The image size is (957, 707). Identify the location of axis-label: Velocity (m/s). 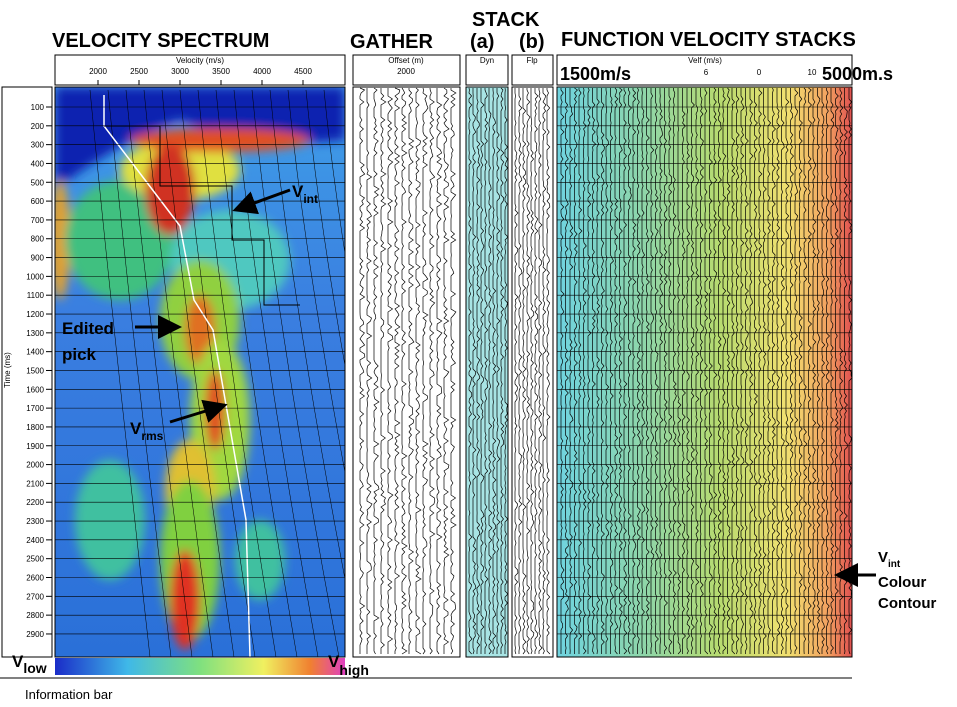
(200, 60).